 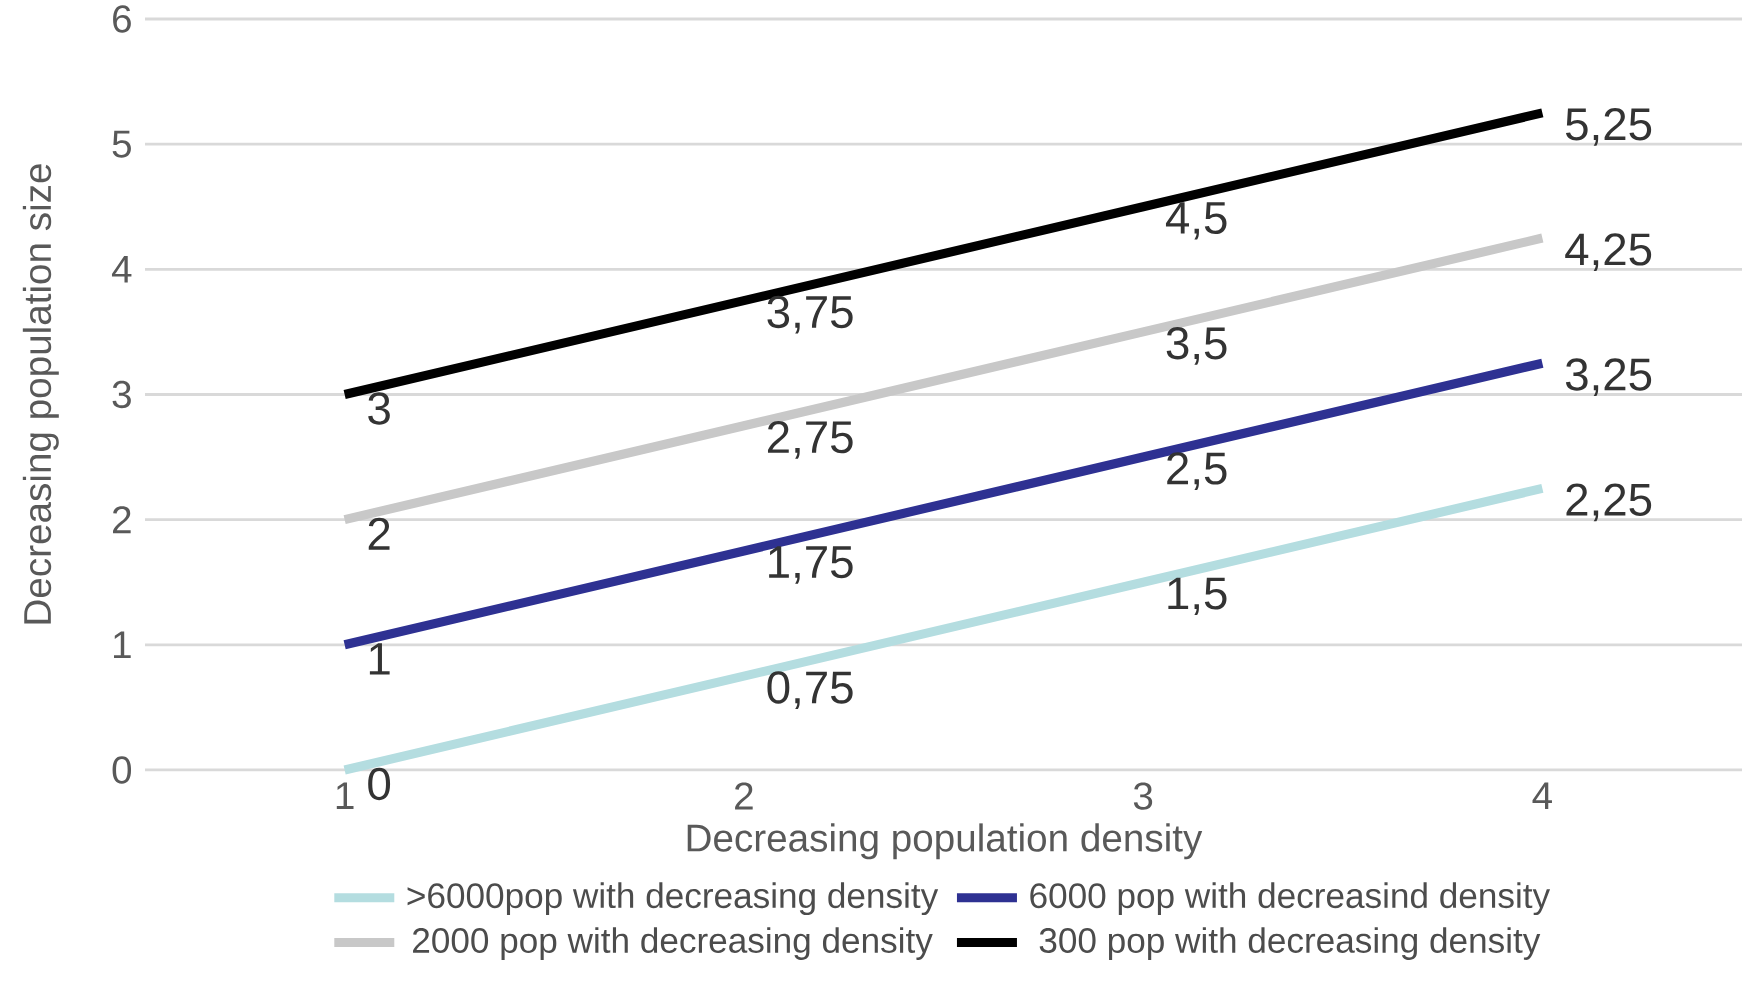 I want to click on x-tick-label: 2, so click(x=744, y=796).